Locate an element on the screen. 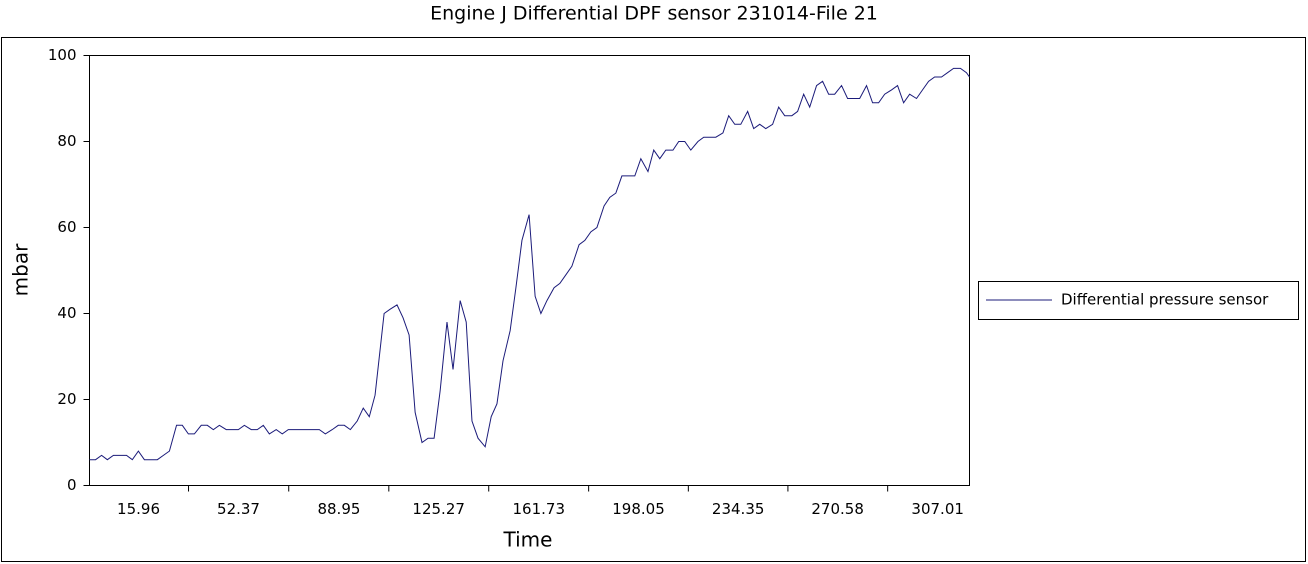 This screenshot has width=1308, height=564. legend: Differential pressure sensor is located at coordinates (1138, 300).